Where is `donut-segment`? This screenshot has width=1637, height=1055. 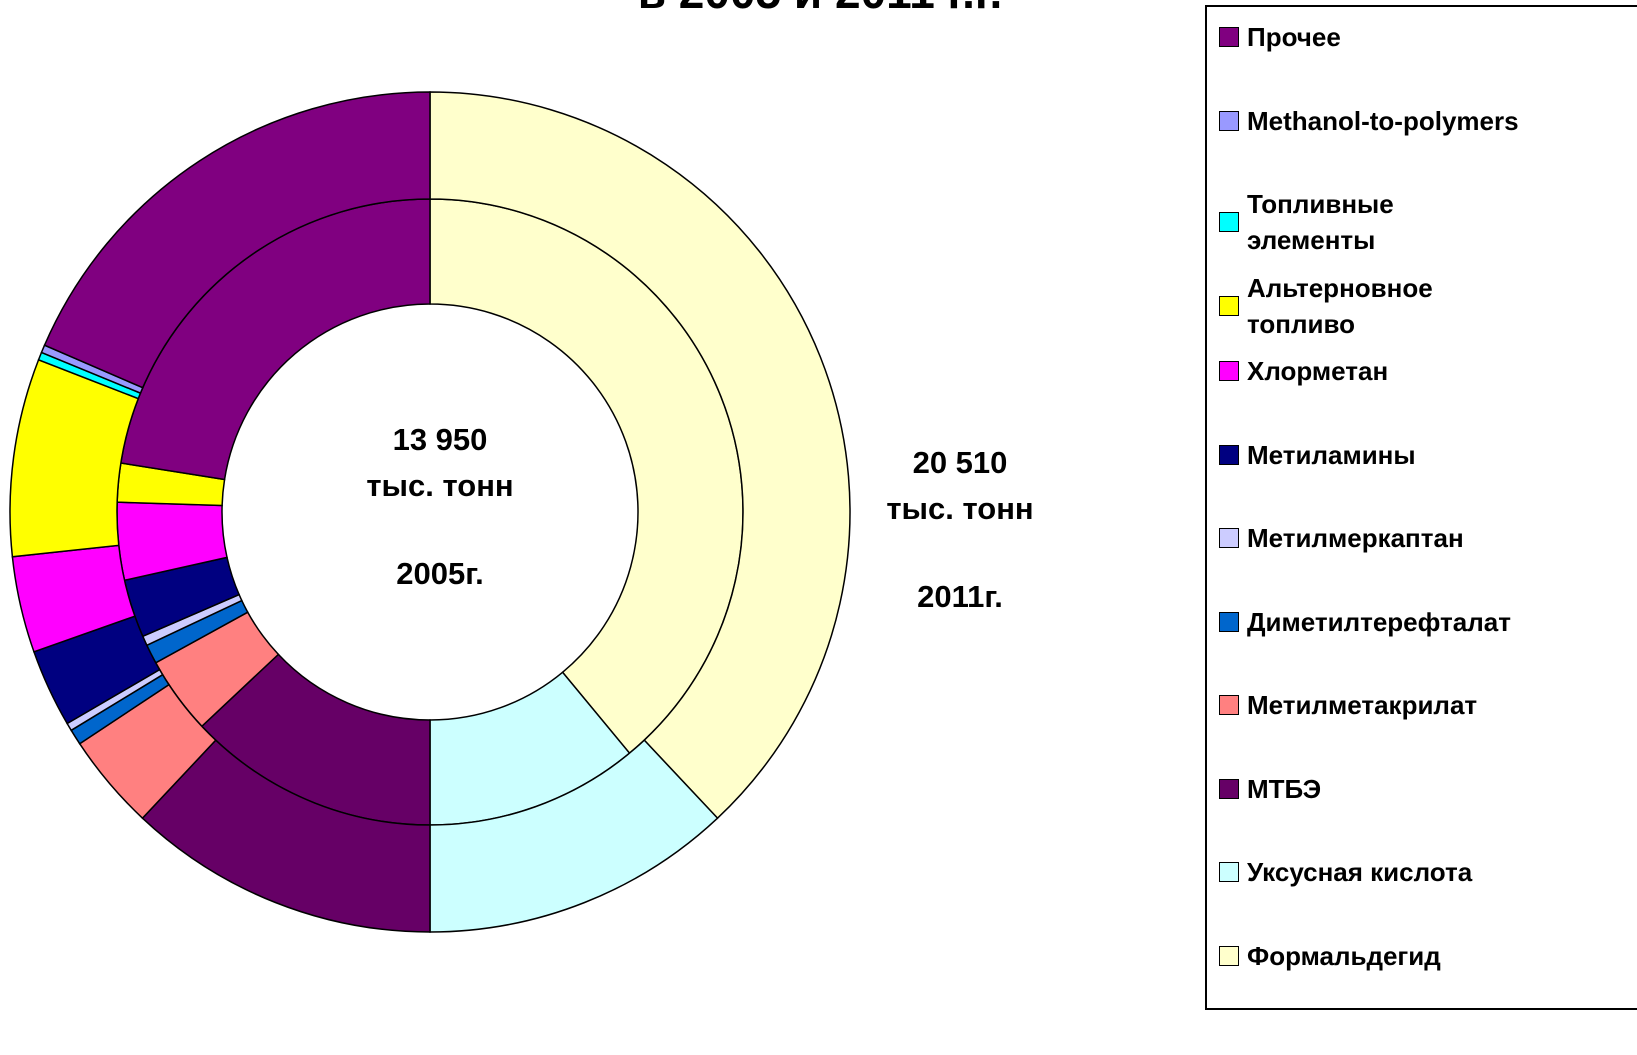 donut-segment is located at coordinates (237, 240).